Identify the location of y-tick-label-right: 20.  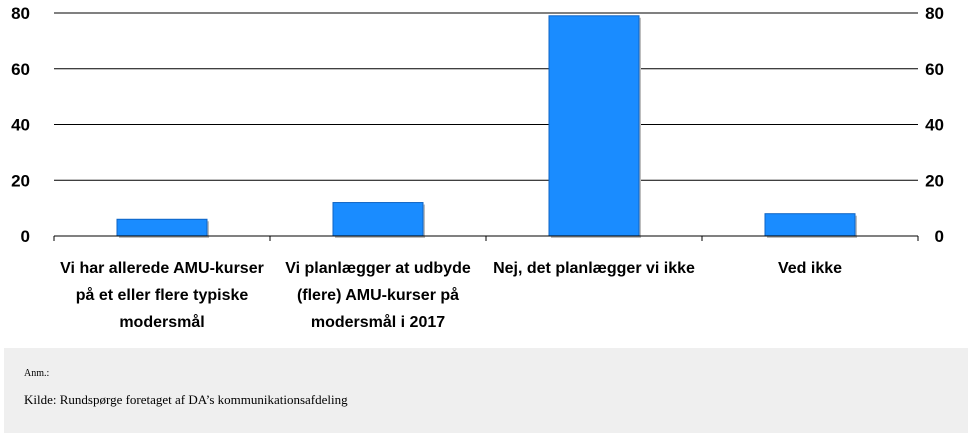
(934, 180).